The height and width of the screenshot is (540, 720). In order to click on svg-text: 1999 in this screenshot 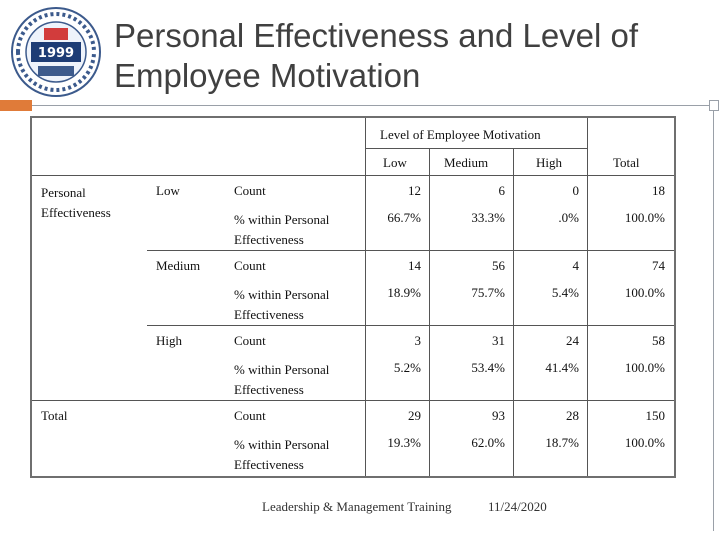, I will do `click(56, 53)`.